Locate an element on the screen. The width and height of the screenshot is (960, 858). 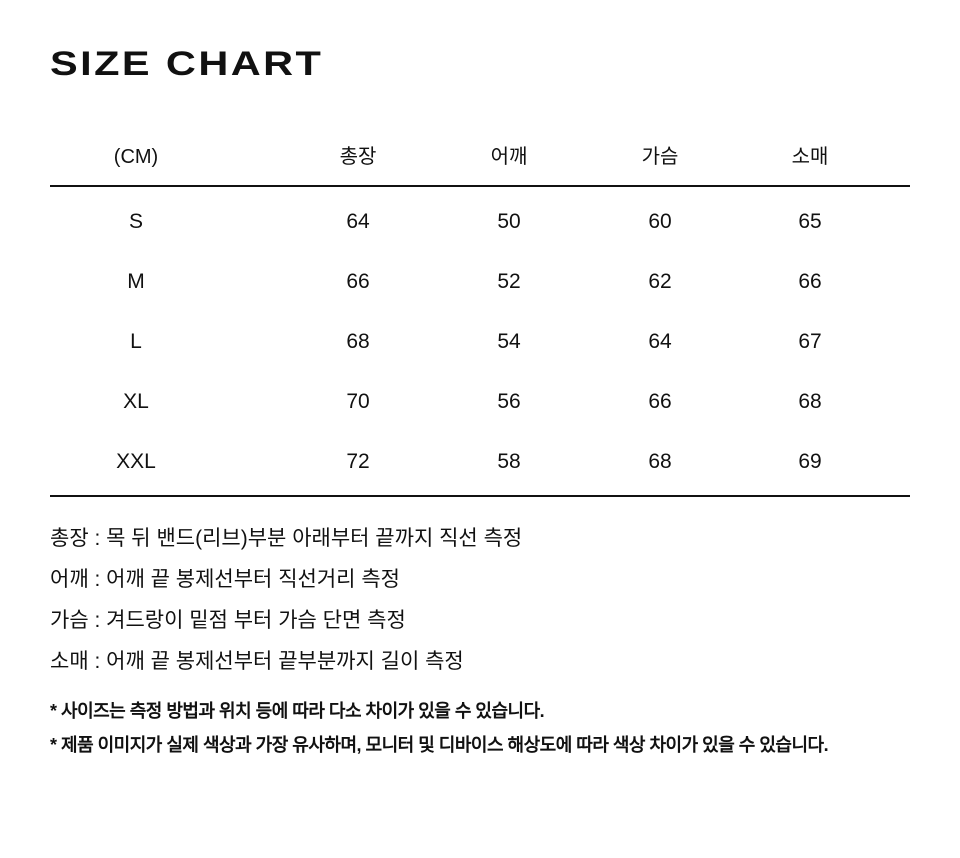
value-cell: 67 is located at coordinates (810, 341).